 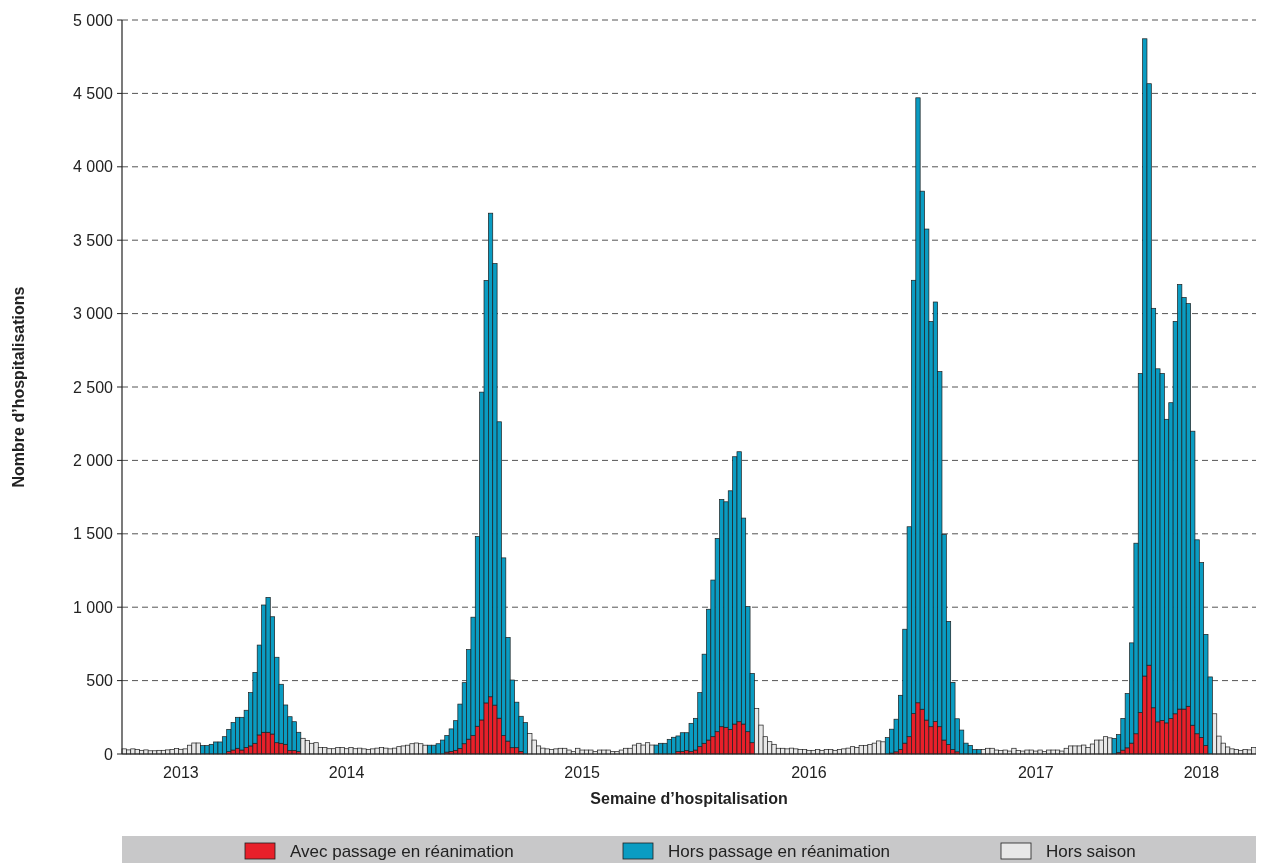 What do you see at coordinates (809, 772) in the screenshot?
I see `x-tick-label: 2016` at bounding box center [809, 772].